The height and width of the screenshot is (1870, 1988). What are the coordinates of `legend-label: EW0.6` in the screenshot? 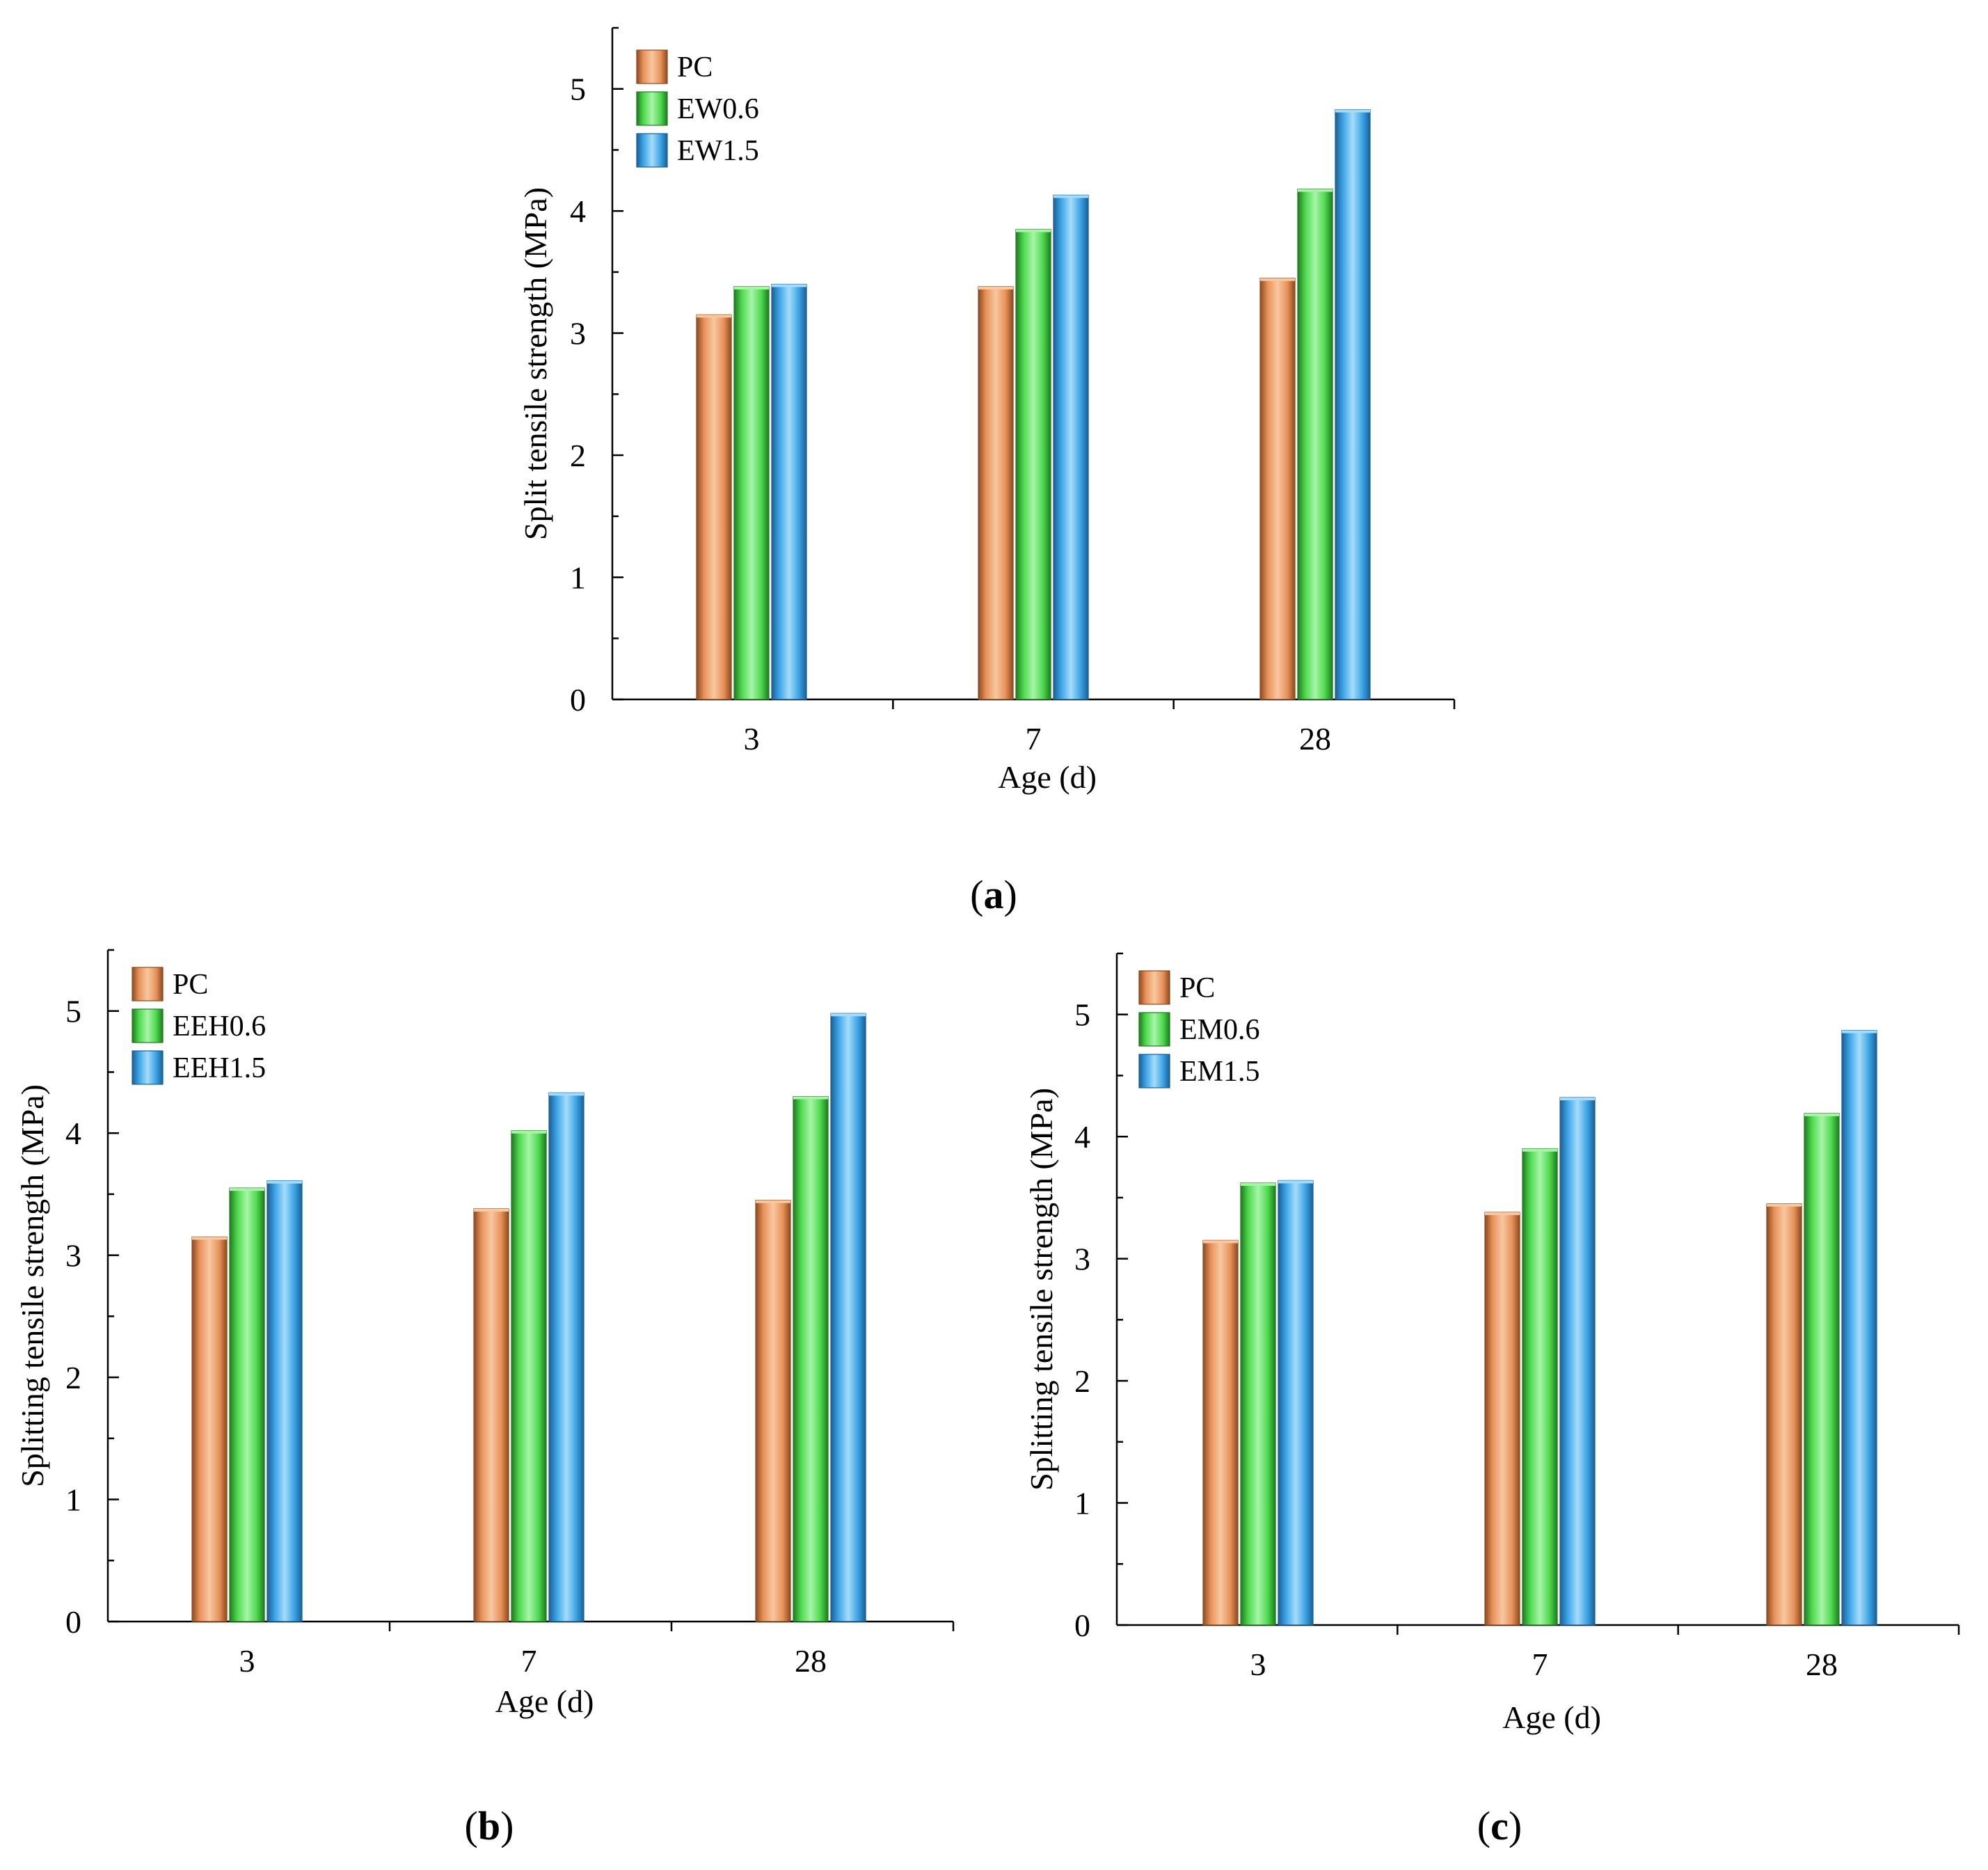 It's located at (718, 109).